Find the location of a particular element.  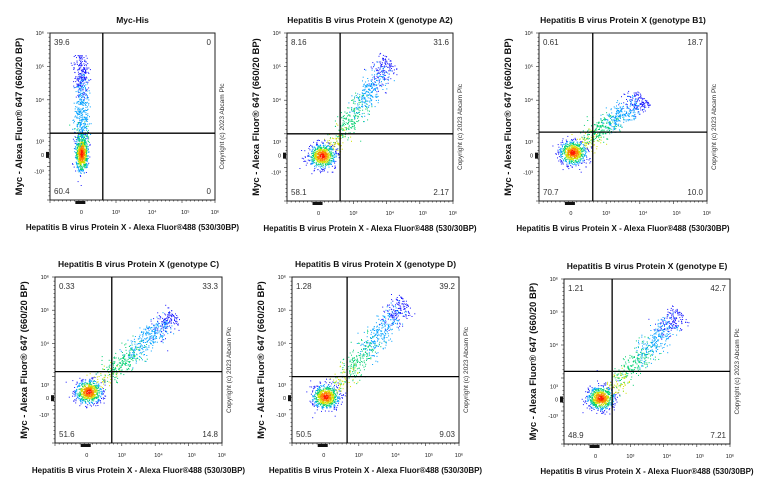

y-tick-label: 10⁶ is located at coordinates (40, 33).